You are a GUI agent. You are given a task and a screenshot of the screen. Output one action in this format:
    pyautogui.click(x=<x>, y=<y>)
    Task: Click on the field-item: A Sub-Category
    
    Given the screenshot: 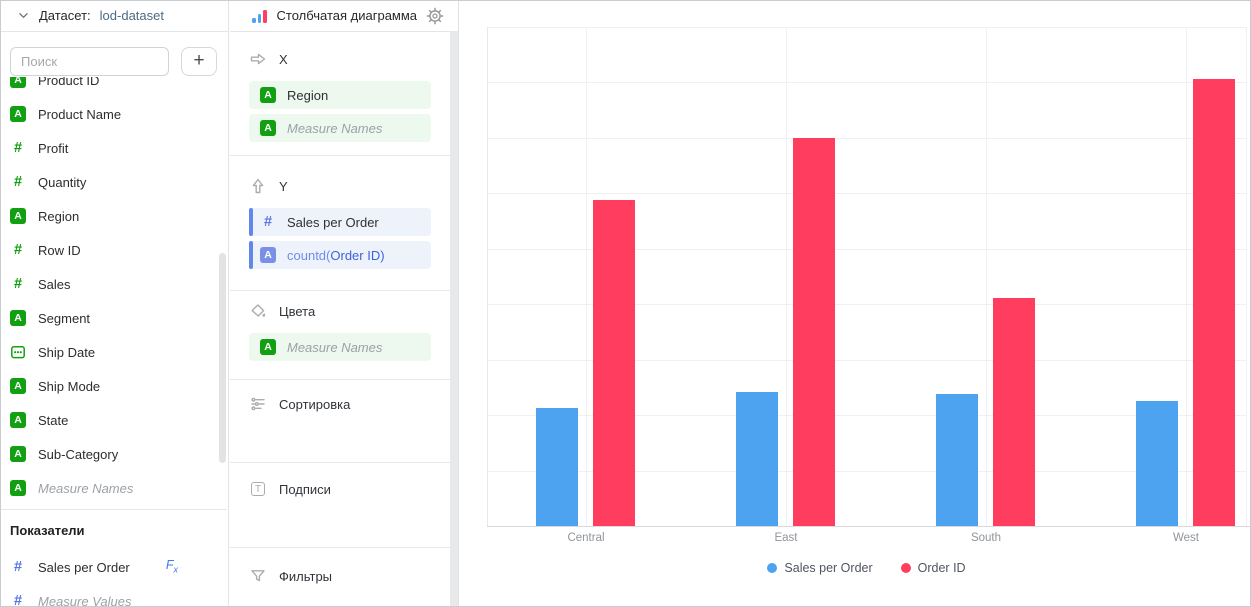 What is the action you would take?
    pyautogui.click(x=113, y=454)
    